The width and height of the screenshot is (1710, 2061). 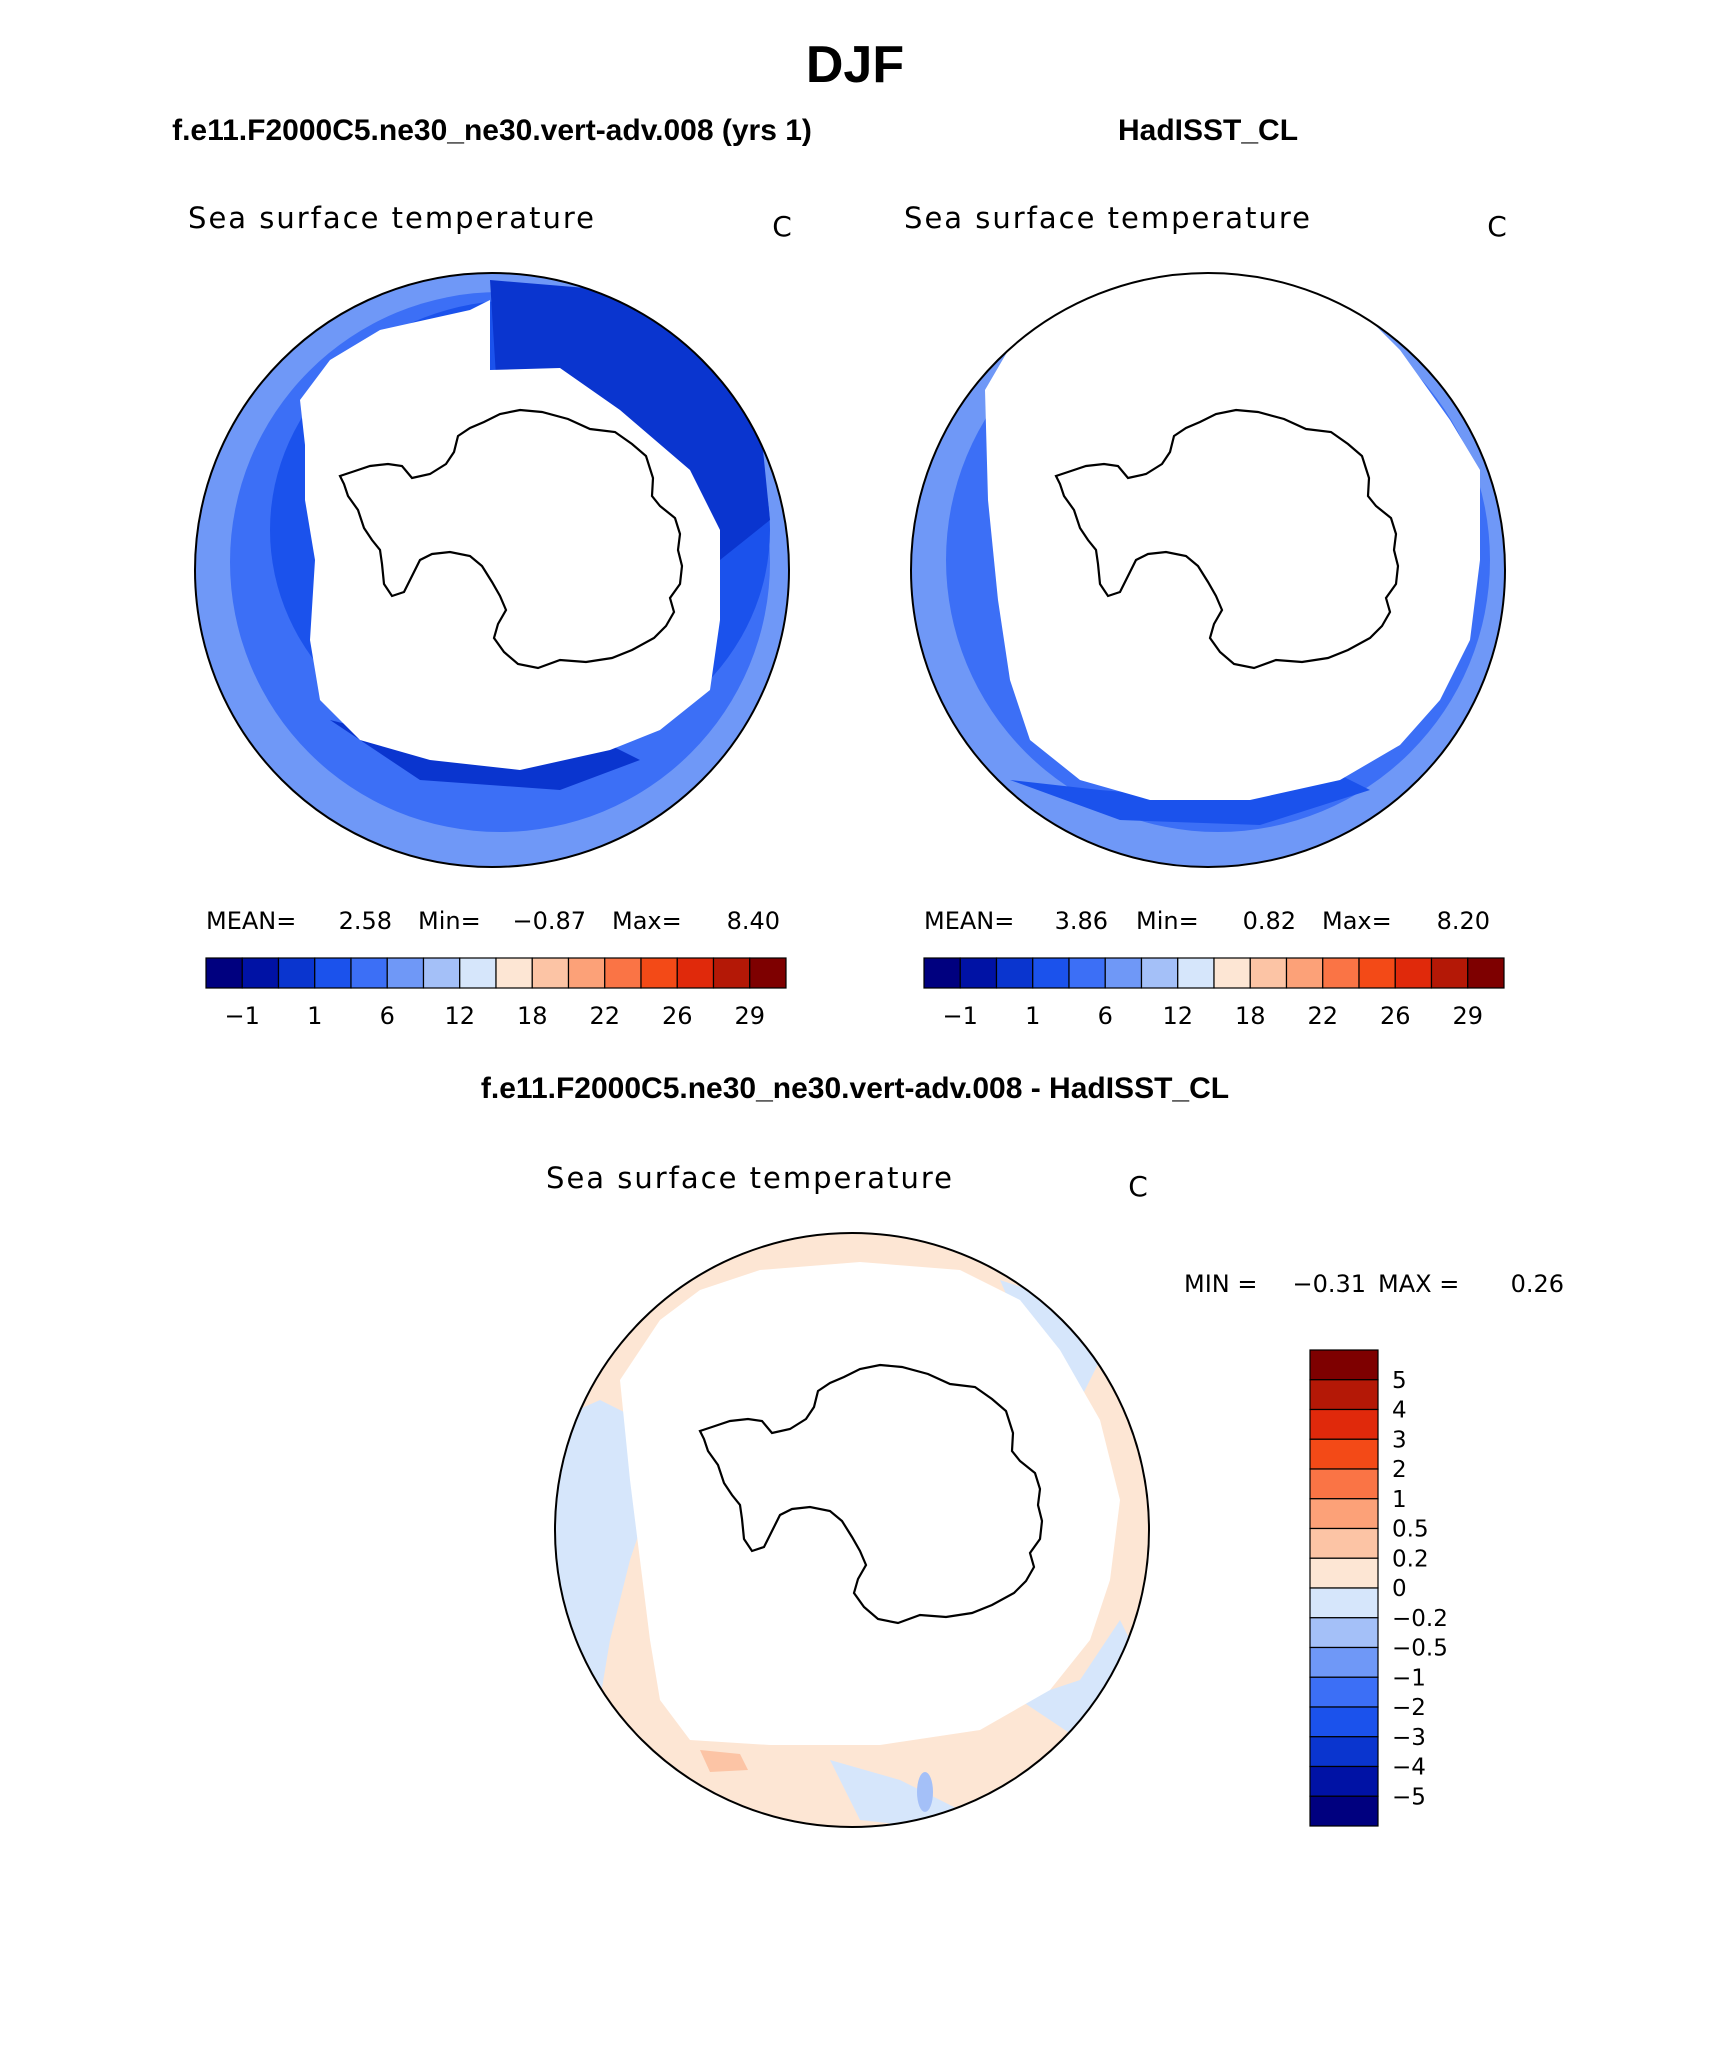 What do you see at coordinates (1399, 1500) in the screenshot?
I see `panel-diff-colorbar-tick-label: 1` at bounding box center [1399, 1500].